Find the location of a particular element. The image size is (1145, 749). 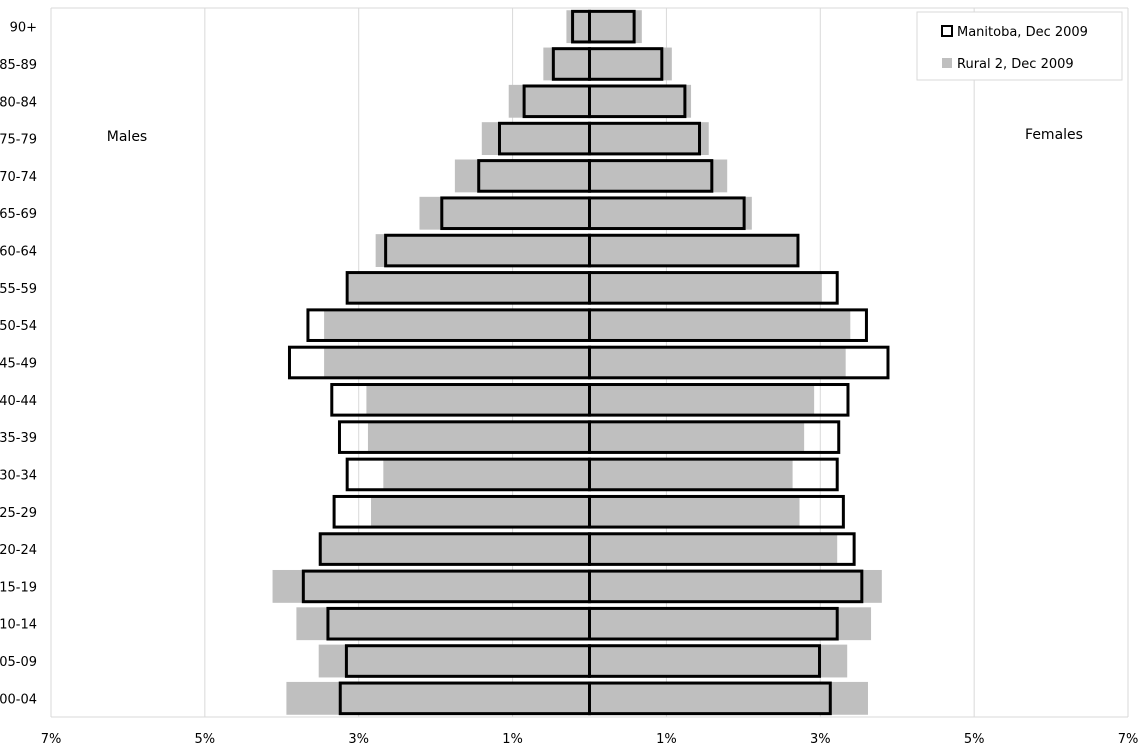

category-label: 40-44 is located at coordinates (18, 401).